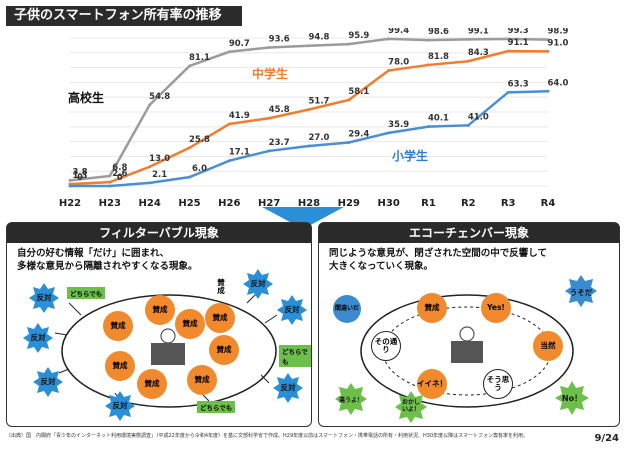 This screenshot has height=449, width=627. Describe the element at coordinates (398, 32) in the screenshot. I see `data-label: 99.4` at that location.